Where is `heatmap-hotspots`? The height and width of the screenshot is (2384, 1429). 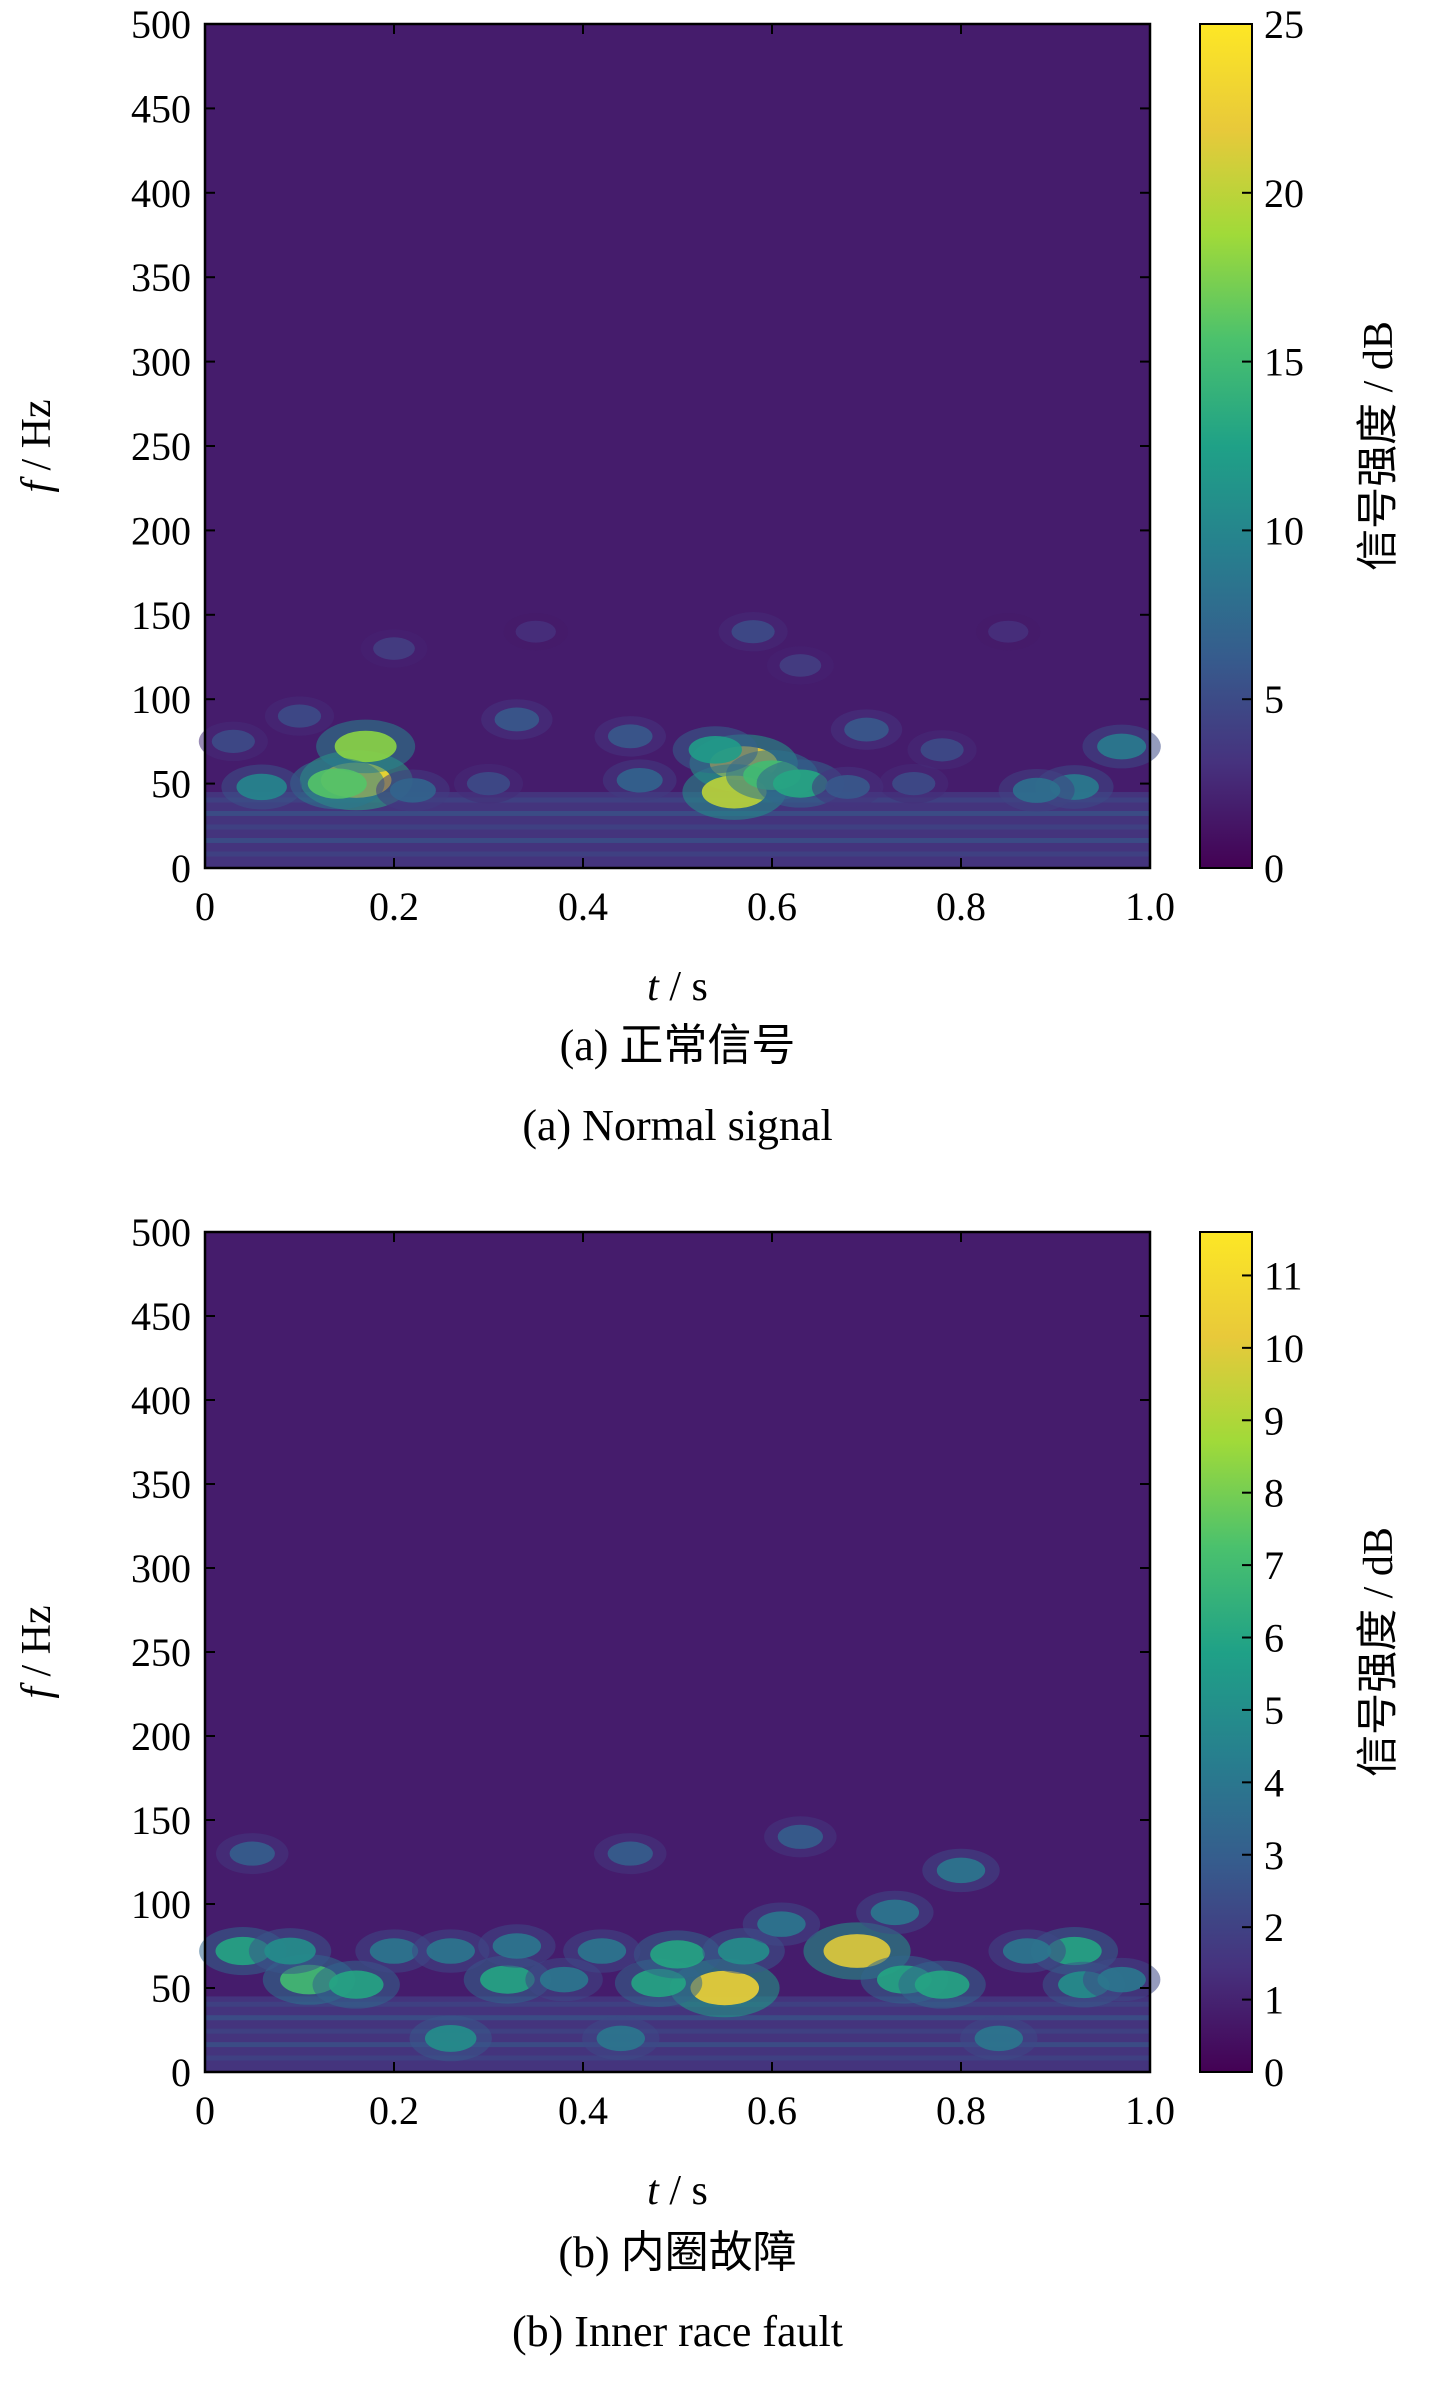
heatmap-hotspots is located at coordinates (680, 1939).